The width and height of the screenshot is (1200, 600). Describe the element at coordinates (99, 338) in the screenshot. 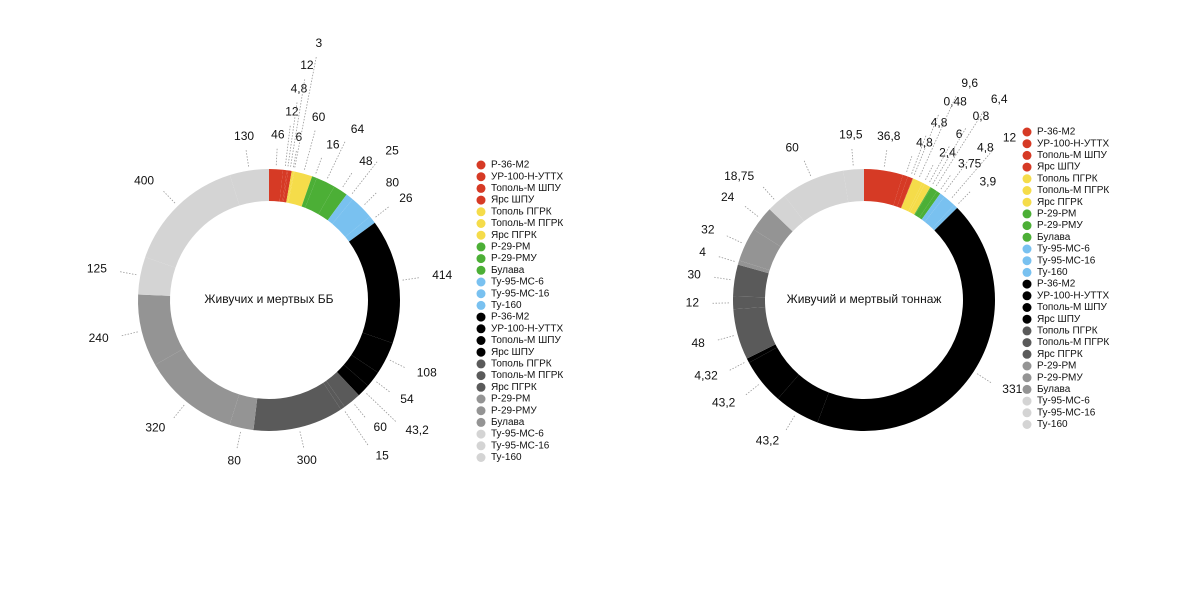

I see `data-label: 240` at that location.